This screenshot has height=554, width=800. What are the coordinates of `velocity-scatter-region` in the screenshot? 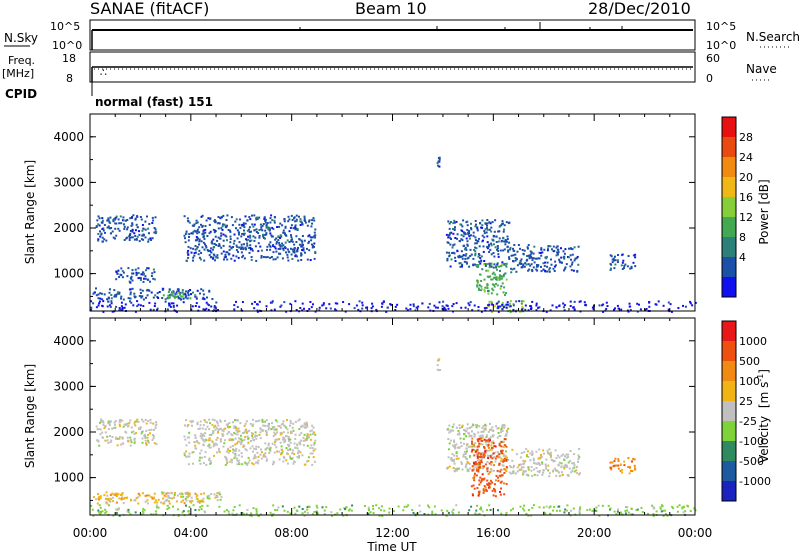 It's located at (393, 510).